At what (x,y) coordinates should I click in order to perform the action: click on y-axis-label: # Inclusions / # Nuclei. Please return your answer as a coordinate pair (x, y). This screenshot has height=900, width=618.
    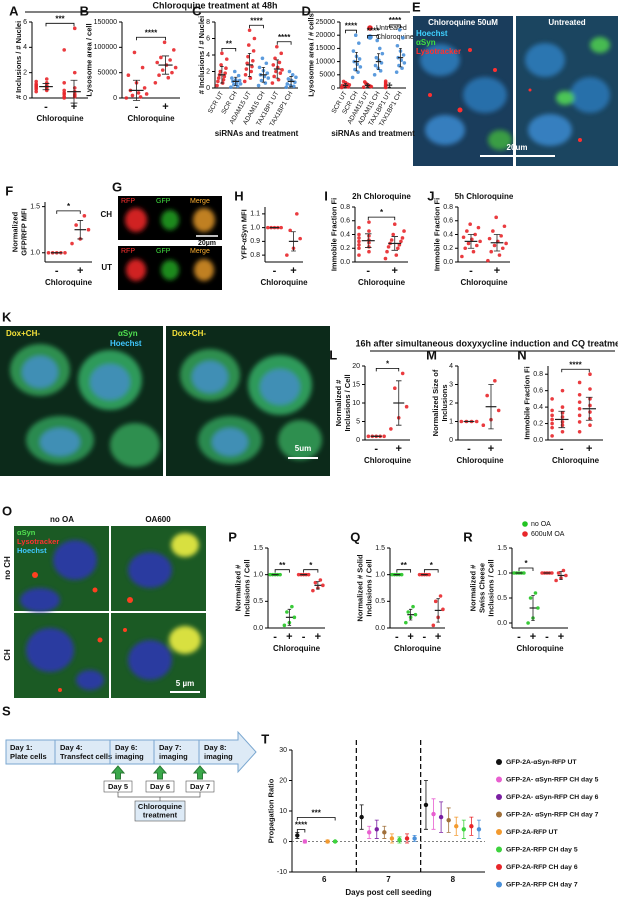
    Looking at the image, I should click on (201, 55).